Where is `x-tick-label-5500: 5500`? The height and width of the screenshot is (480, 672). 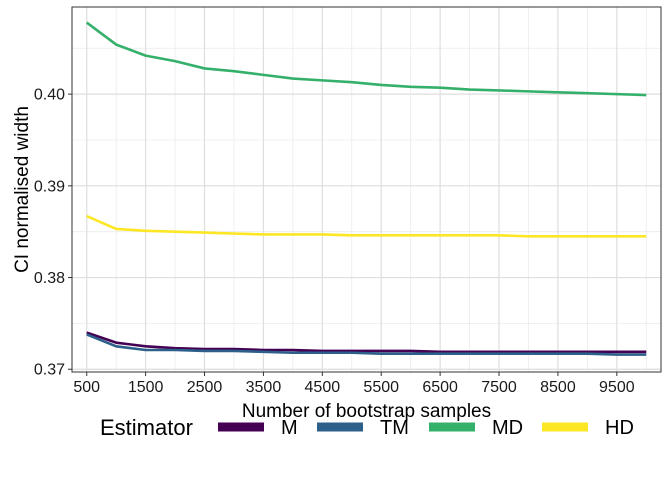 x-tick-label-5500: 5500 is located at coordinates (381, 387).